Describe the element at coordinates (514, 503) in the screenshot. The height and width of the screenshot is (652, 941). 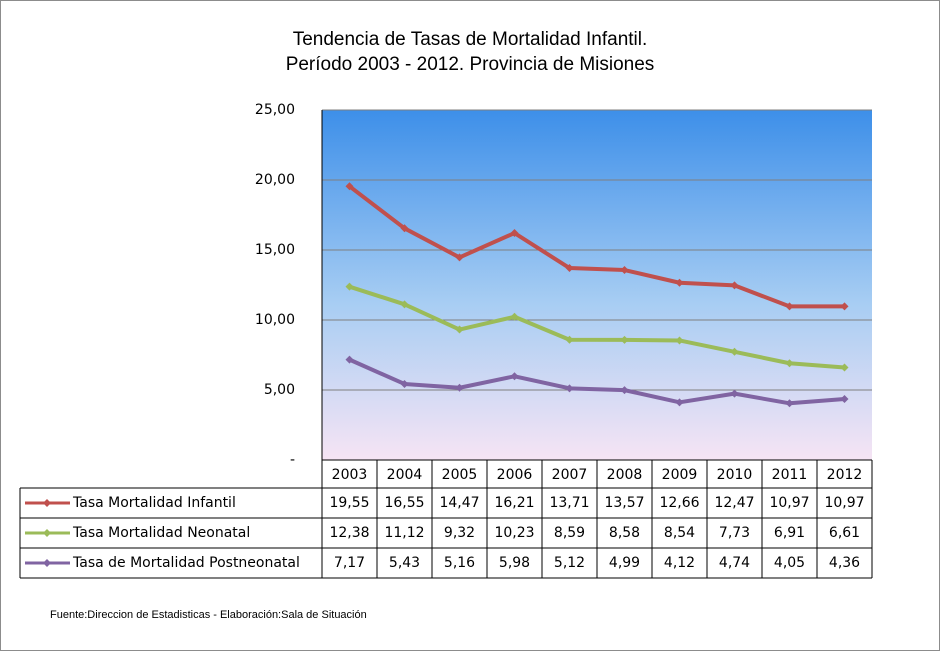
I see `table-value: 16,21` at that location.